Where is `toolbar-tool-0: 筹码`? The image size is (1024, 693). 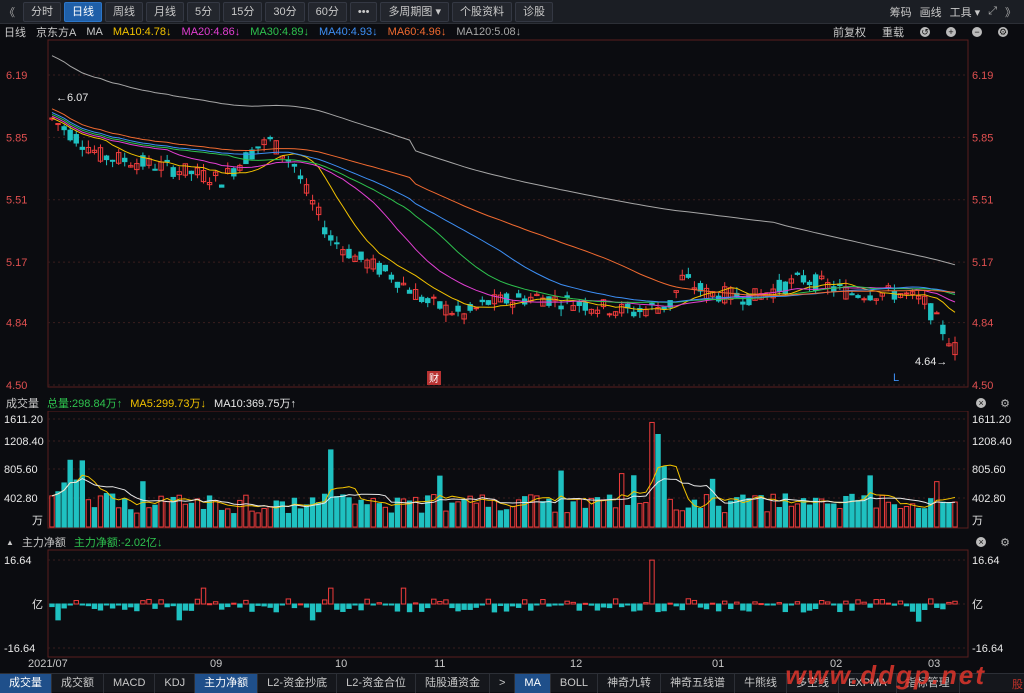
toolbar-tool-0: 筹码 is located at coordinates (900, 12).